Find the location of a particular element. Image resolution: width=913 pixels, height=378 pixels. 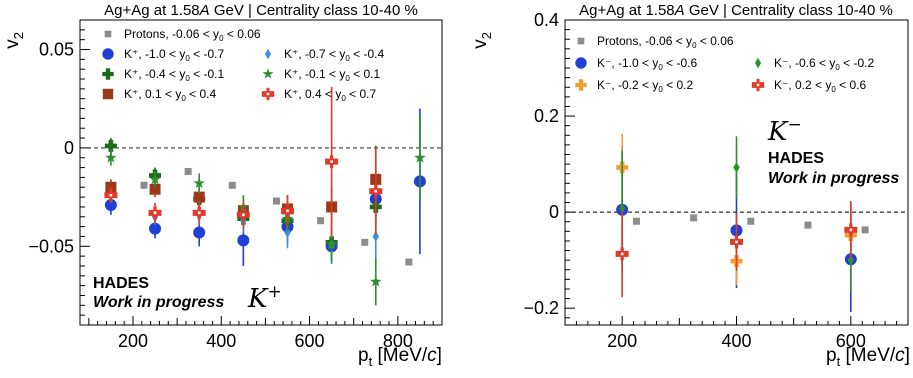

legend-entry: K⁺, 0.1 < y0 < 0.4 is located at coordinates (159, 95).